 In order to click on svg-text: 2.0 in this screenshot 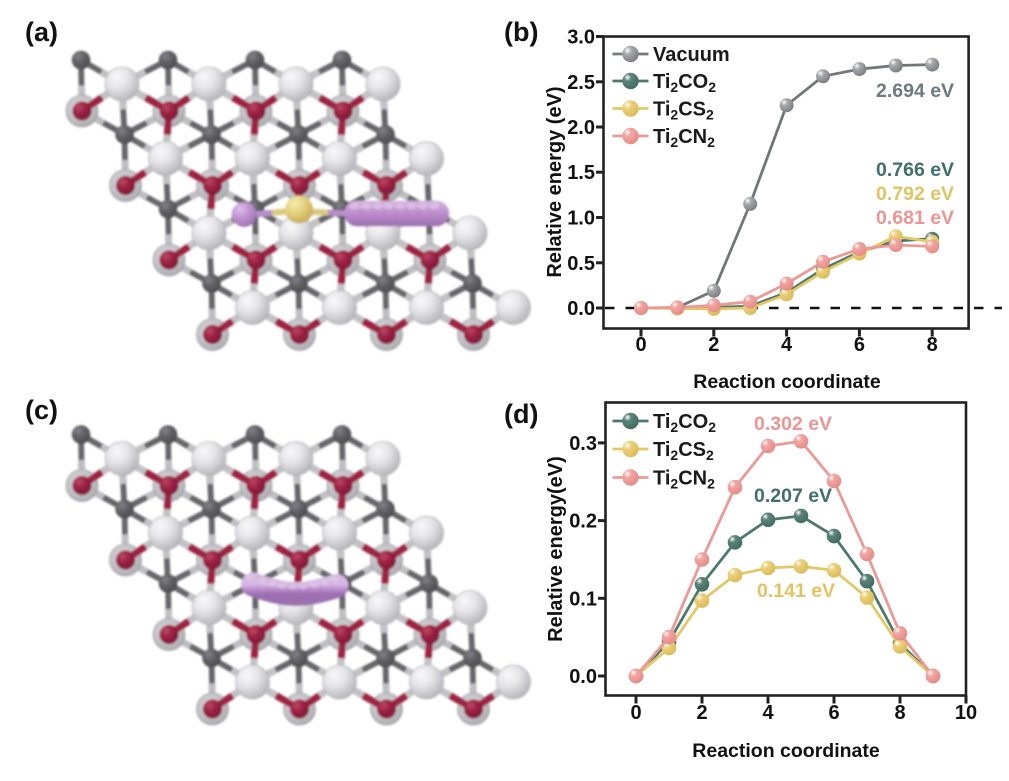, I will do `click(581, 128)`.